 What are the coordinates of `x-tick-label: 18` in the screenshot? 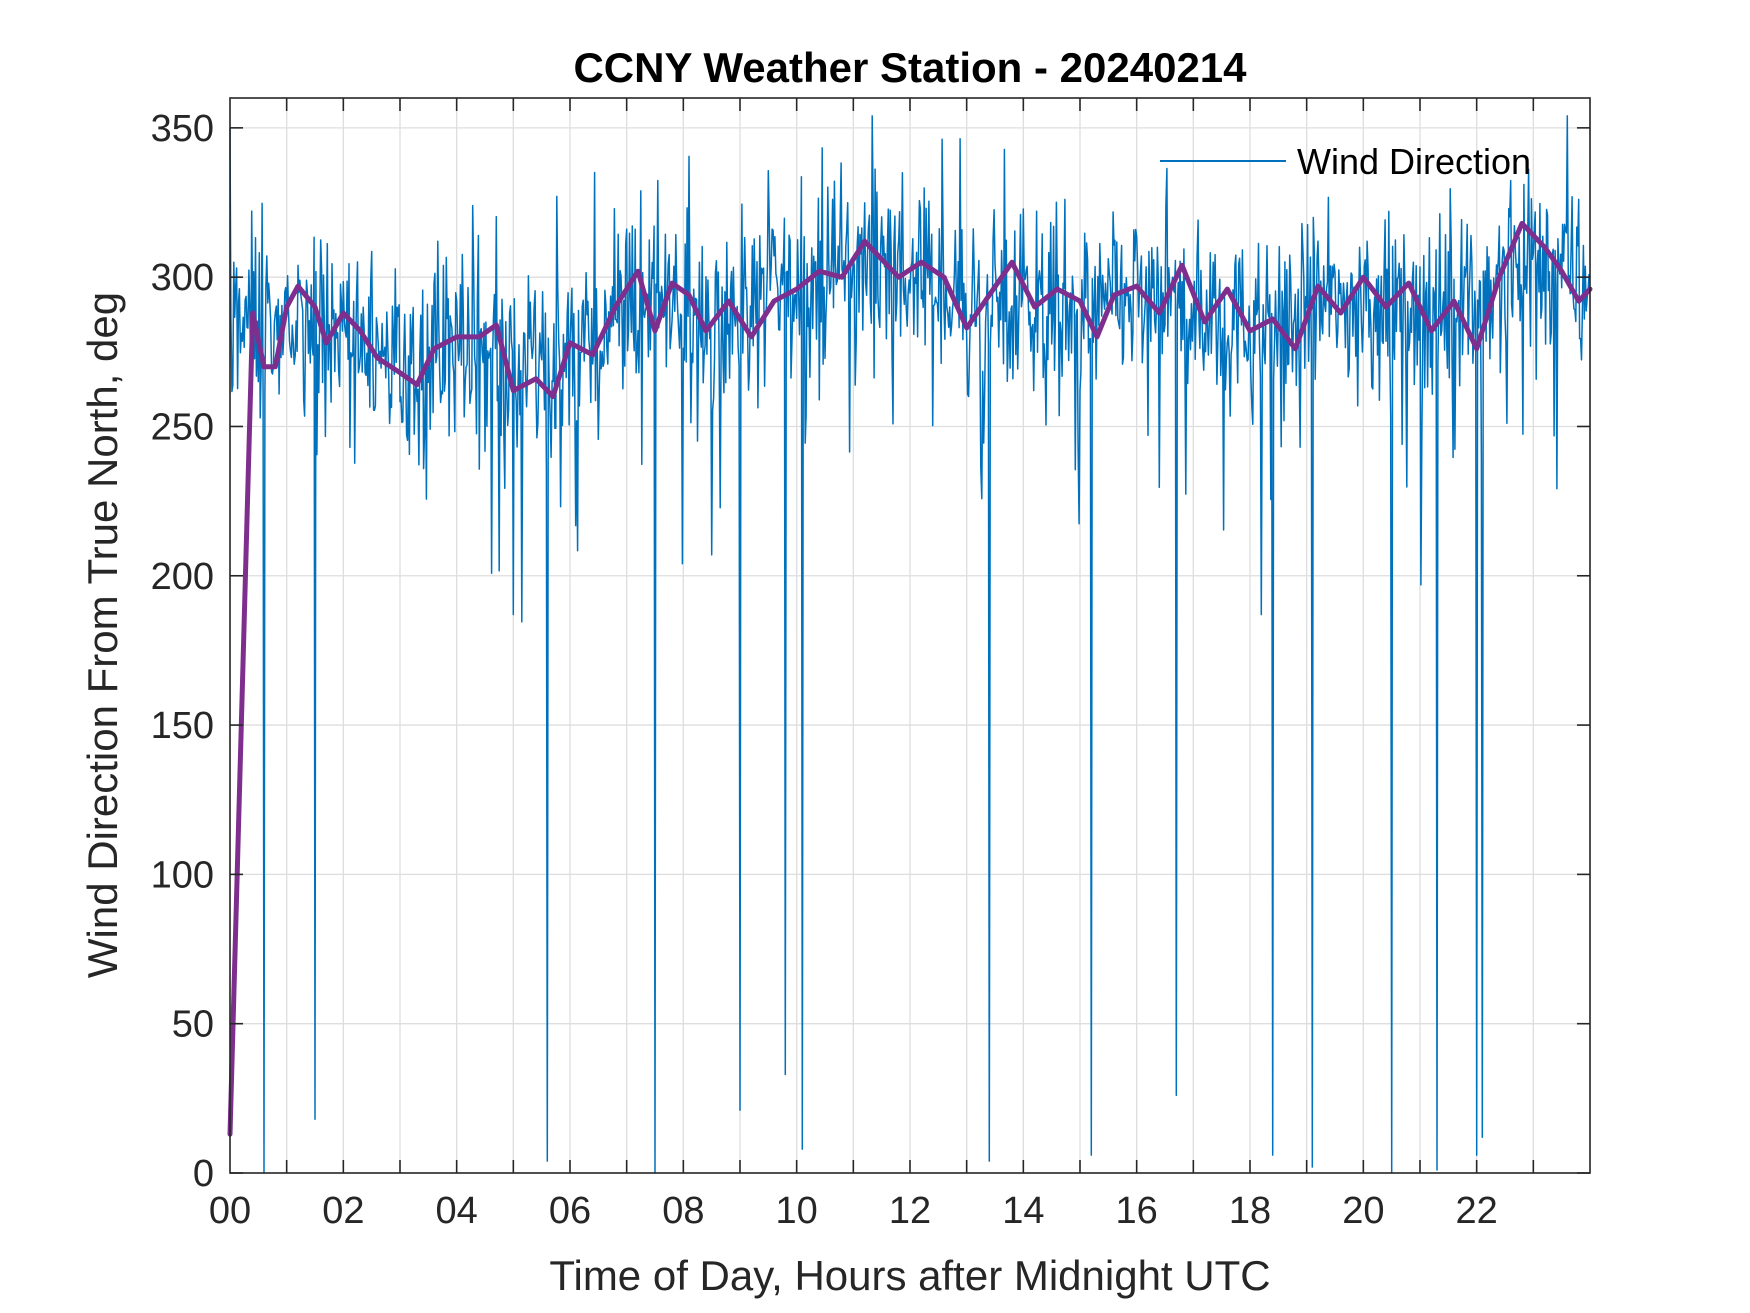 It's located at (1250, 1211).